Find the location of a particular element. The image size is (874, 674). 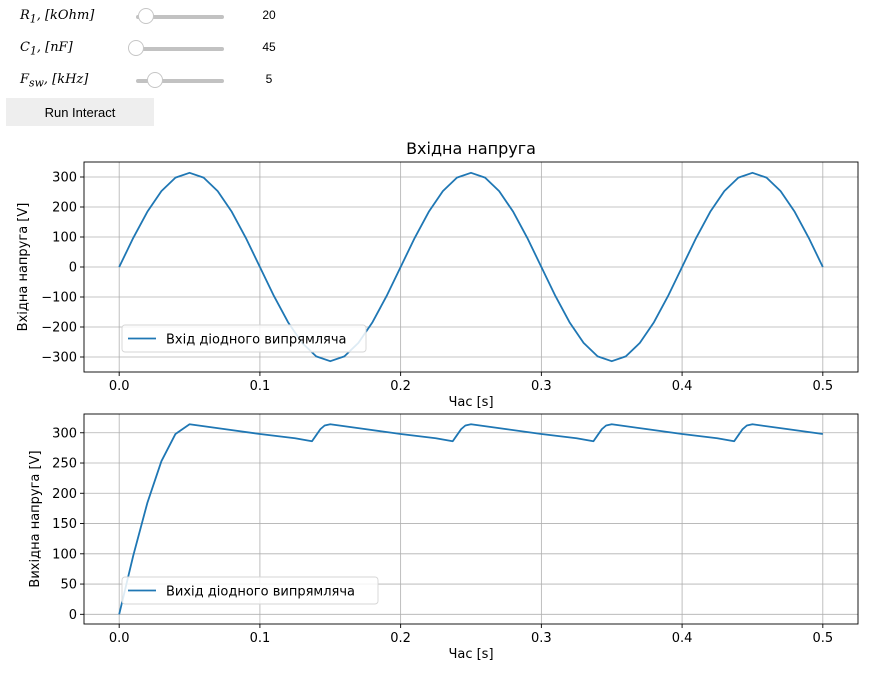

y-axis-label: Вхідна напруга [V] is located at coordinates (23, 267).